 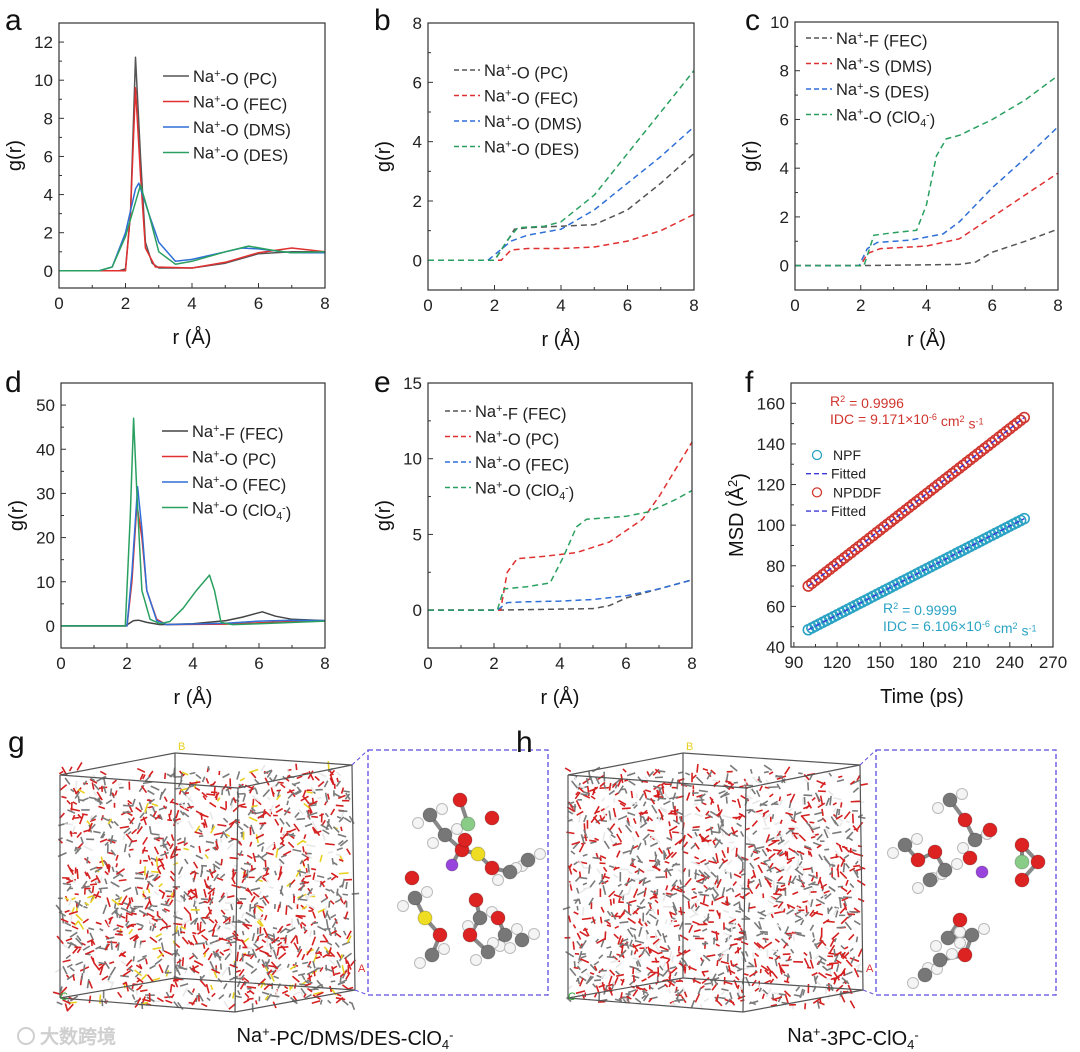 I want to click on legend-label: Na+-F (FEC), so click(x=882, y=40).